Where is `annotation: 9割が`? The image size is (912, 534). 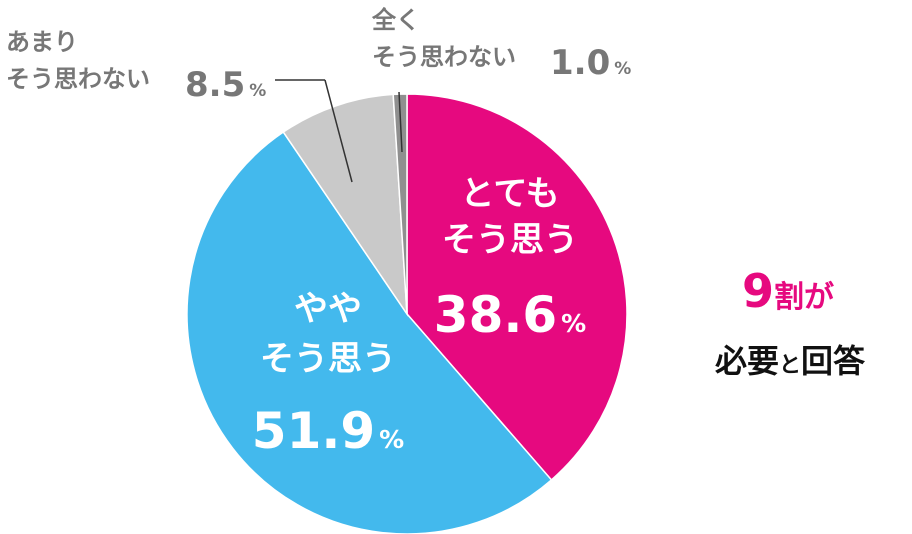 annotation: 9割が is located at coordinates (788, 291).